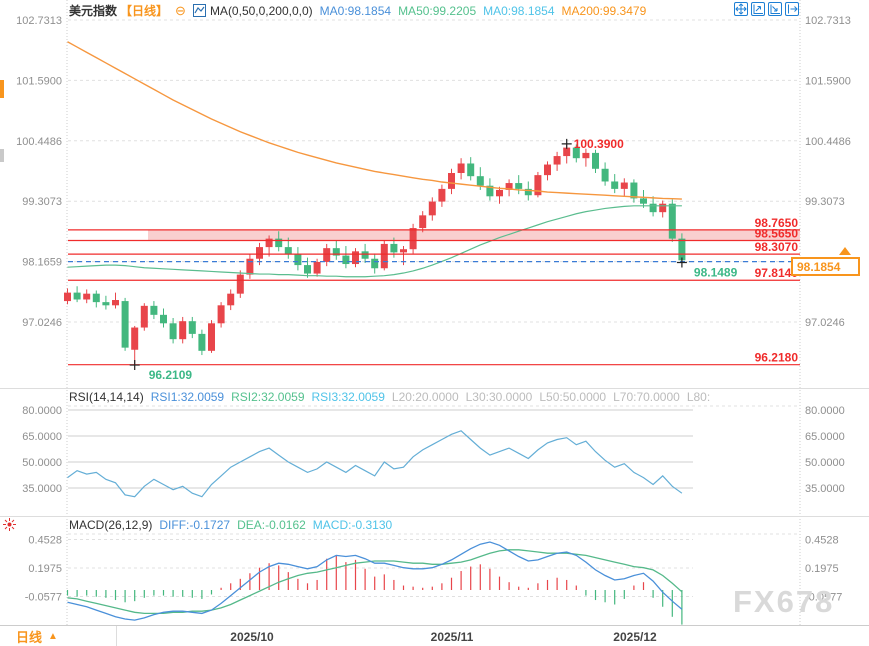 The image size is (869, 646). I want to click on scale-axis-right-icon, so click(775, 9).